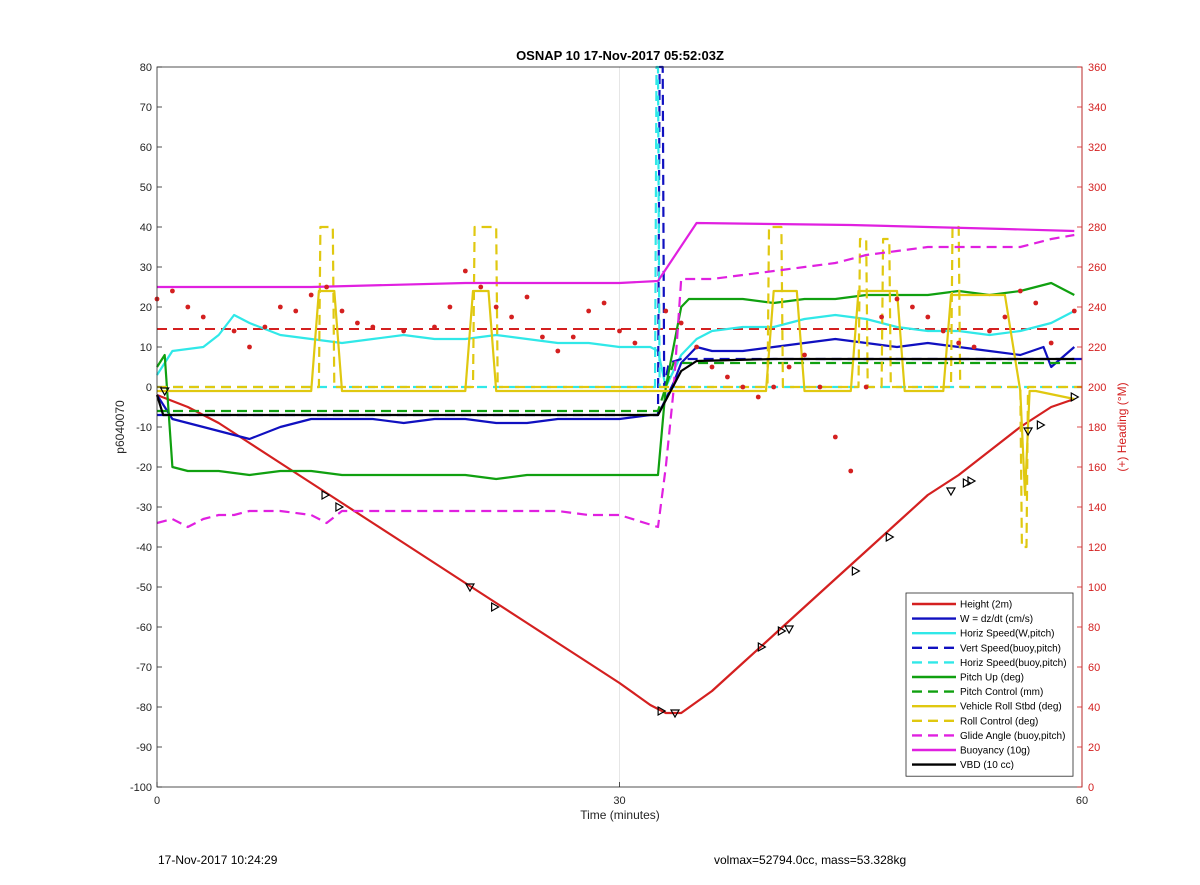 This screenshot has height=885, width=1200. What do you see at coordinates (987, 765) in the screenshot?
I see `legend-label-vbd-10-cc: VBD (10 cc)` at bounding box center [987, 765].